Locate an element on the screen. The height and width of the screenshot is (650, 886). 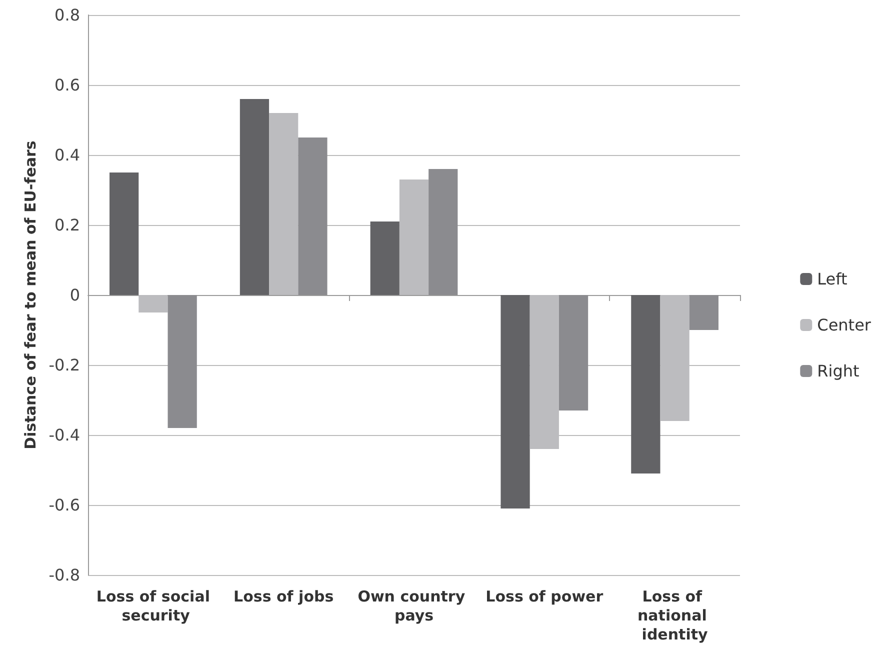
x-tick-label: Loss of power is located at coordinates (545, 597).